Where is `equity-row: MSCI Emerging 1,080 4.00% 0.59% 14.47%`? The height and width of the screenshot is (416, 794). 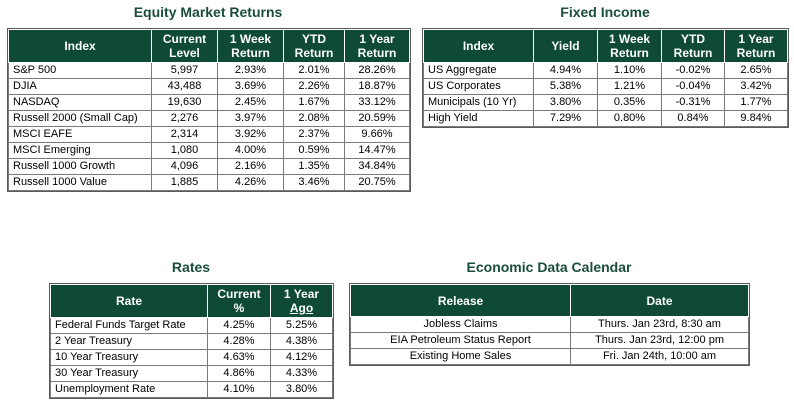 equity-row: MSCI Emerging 1,080 4.00% 0.59% 14.47% is located at coordinates (209, 150).